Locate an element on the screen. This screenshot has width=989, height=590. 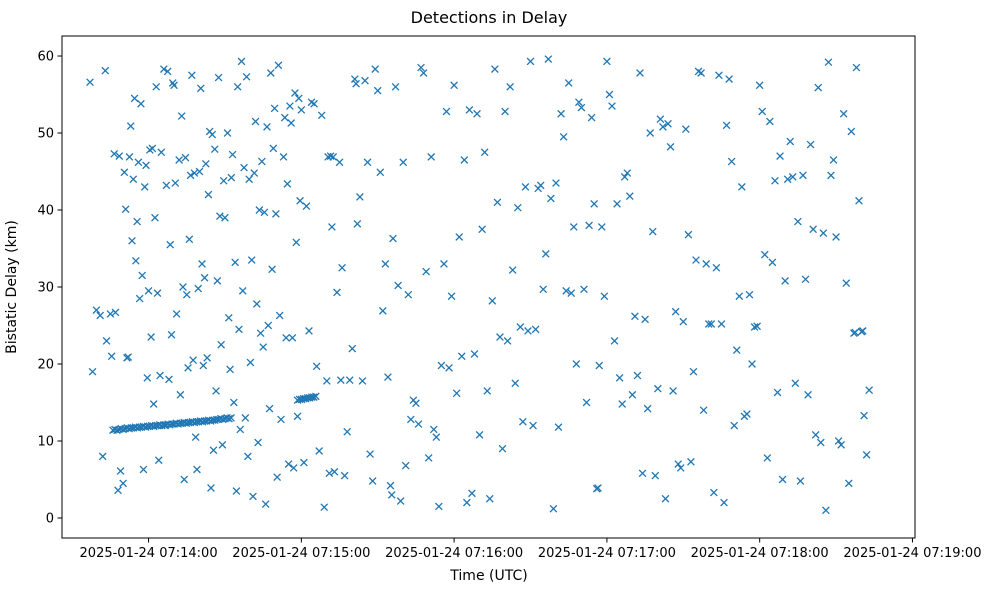
x-tick-label: 2025-01-24 07:19:00 is located at coordinates (912, 553).